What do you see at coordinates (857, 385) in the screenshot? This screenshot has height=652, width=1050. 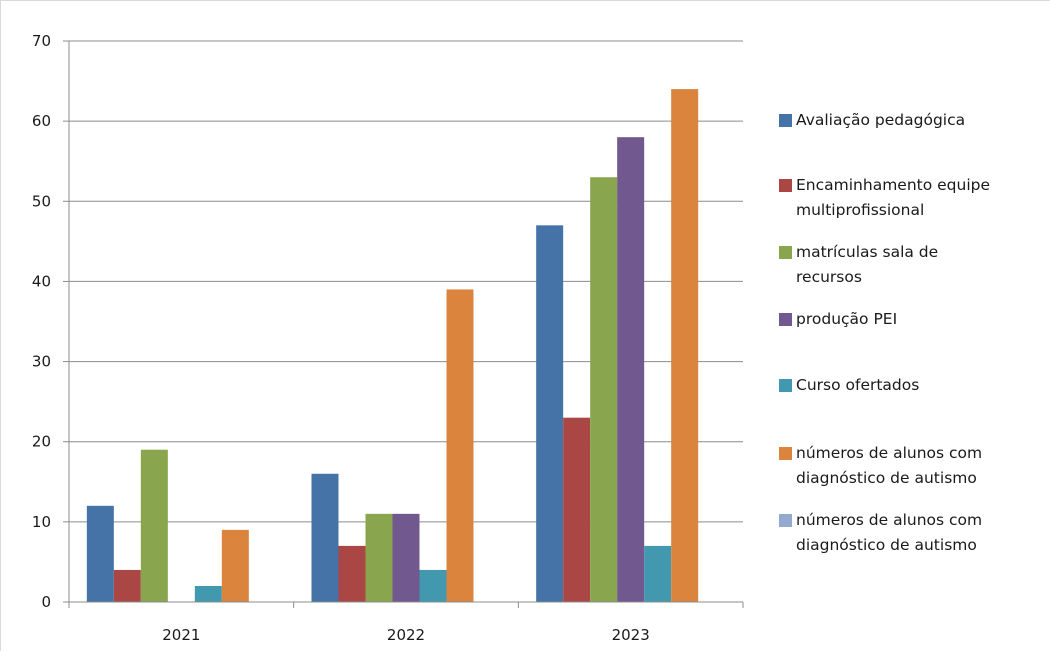 I see `legend-entry: Curso ofertados` at bounding box center [857, 385].